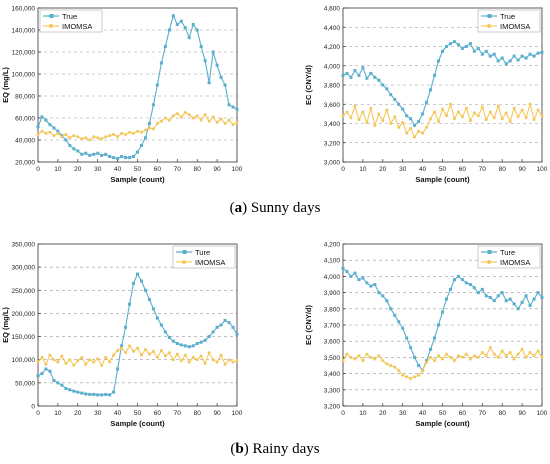  I want to click on y-tick-label: 100,000, so click(24, 75).